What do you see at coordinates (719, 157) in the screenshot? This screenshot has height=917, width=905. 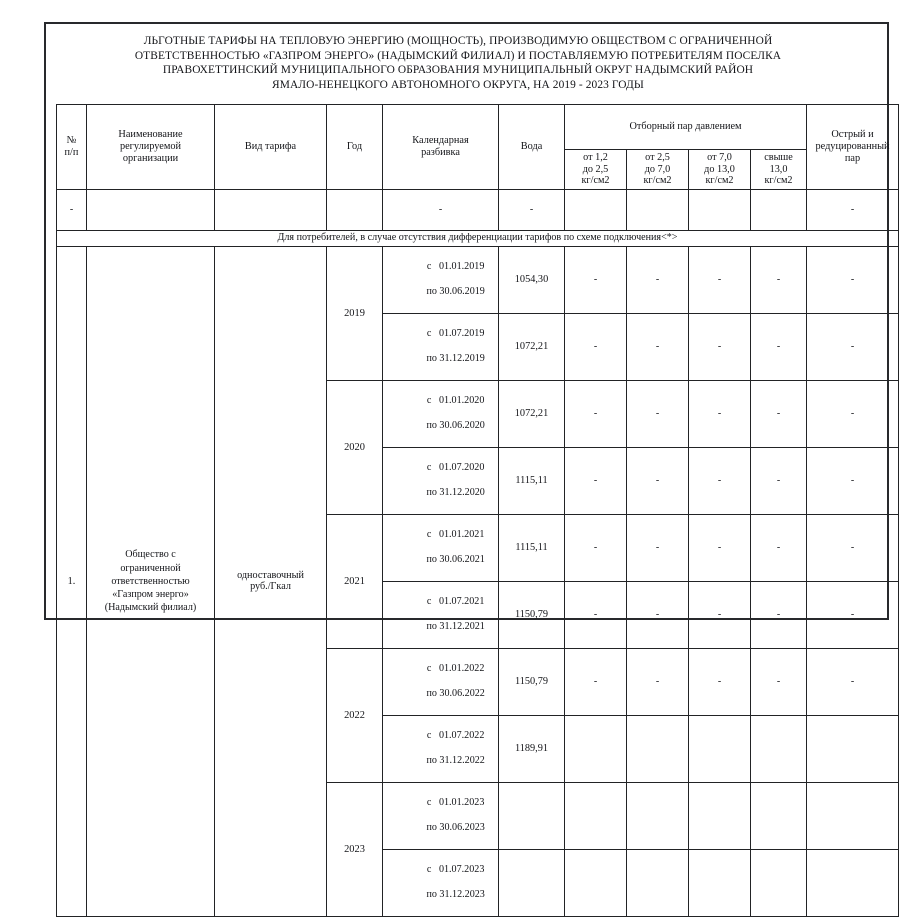 I see `steam-range-3-l1: от 7,0` at bounding box center [719, 157].